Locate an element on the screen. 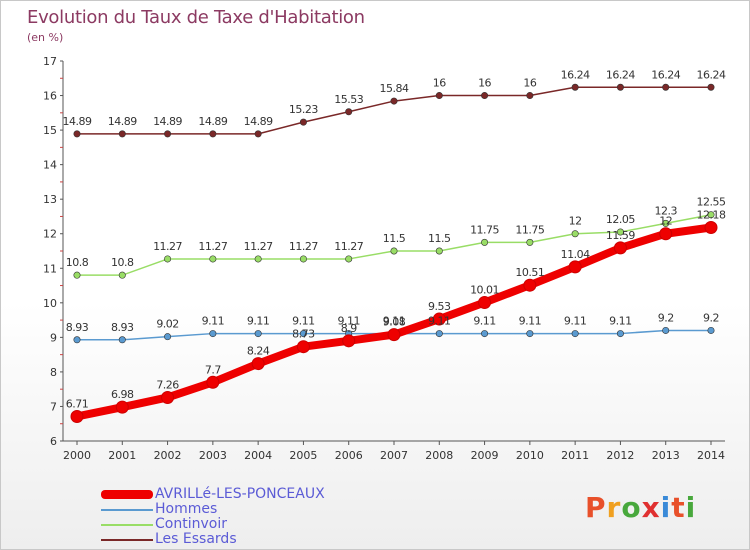 The image size is (750, 550). legend-label-avrille: AVRILLé-LES-PONCEAUX is located at coordinates (240, 494).